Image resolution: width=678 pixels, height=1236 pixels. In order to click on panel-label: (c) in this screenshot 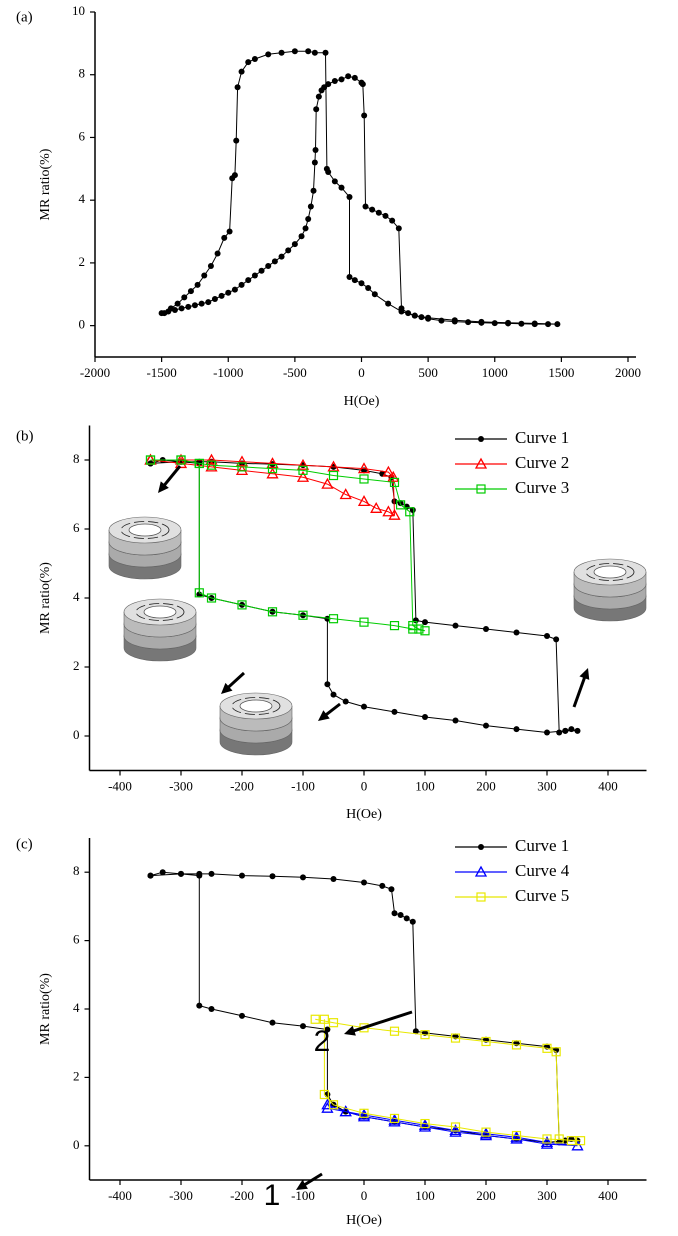, I will do `click(24, 844)`.